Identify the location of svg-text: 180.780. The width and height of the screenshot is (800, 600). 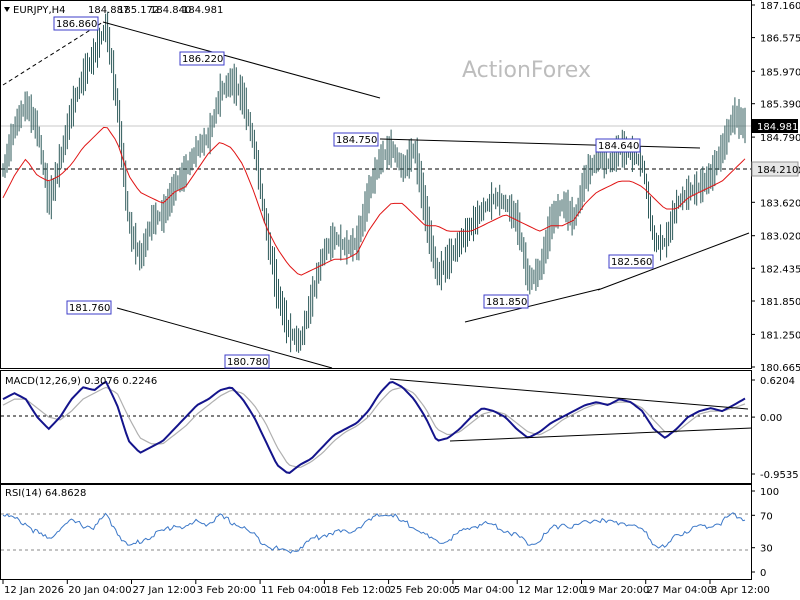
(247, 362).